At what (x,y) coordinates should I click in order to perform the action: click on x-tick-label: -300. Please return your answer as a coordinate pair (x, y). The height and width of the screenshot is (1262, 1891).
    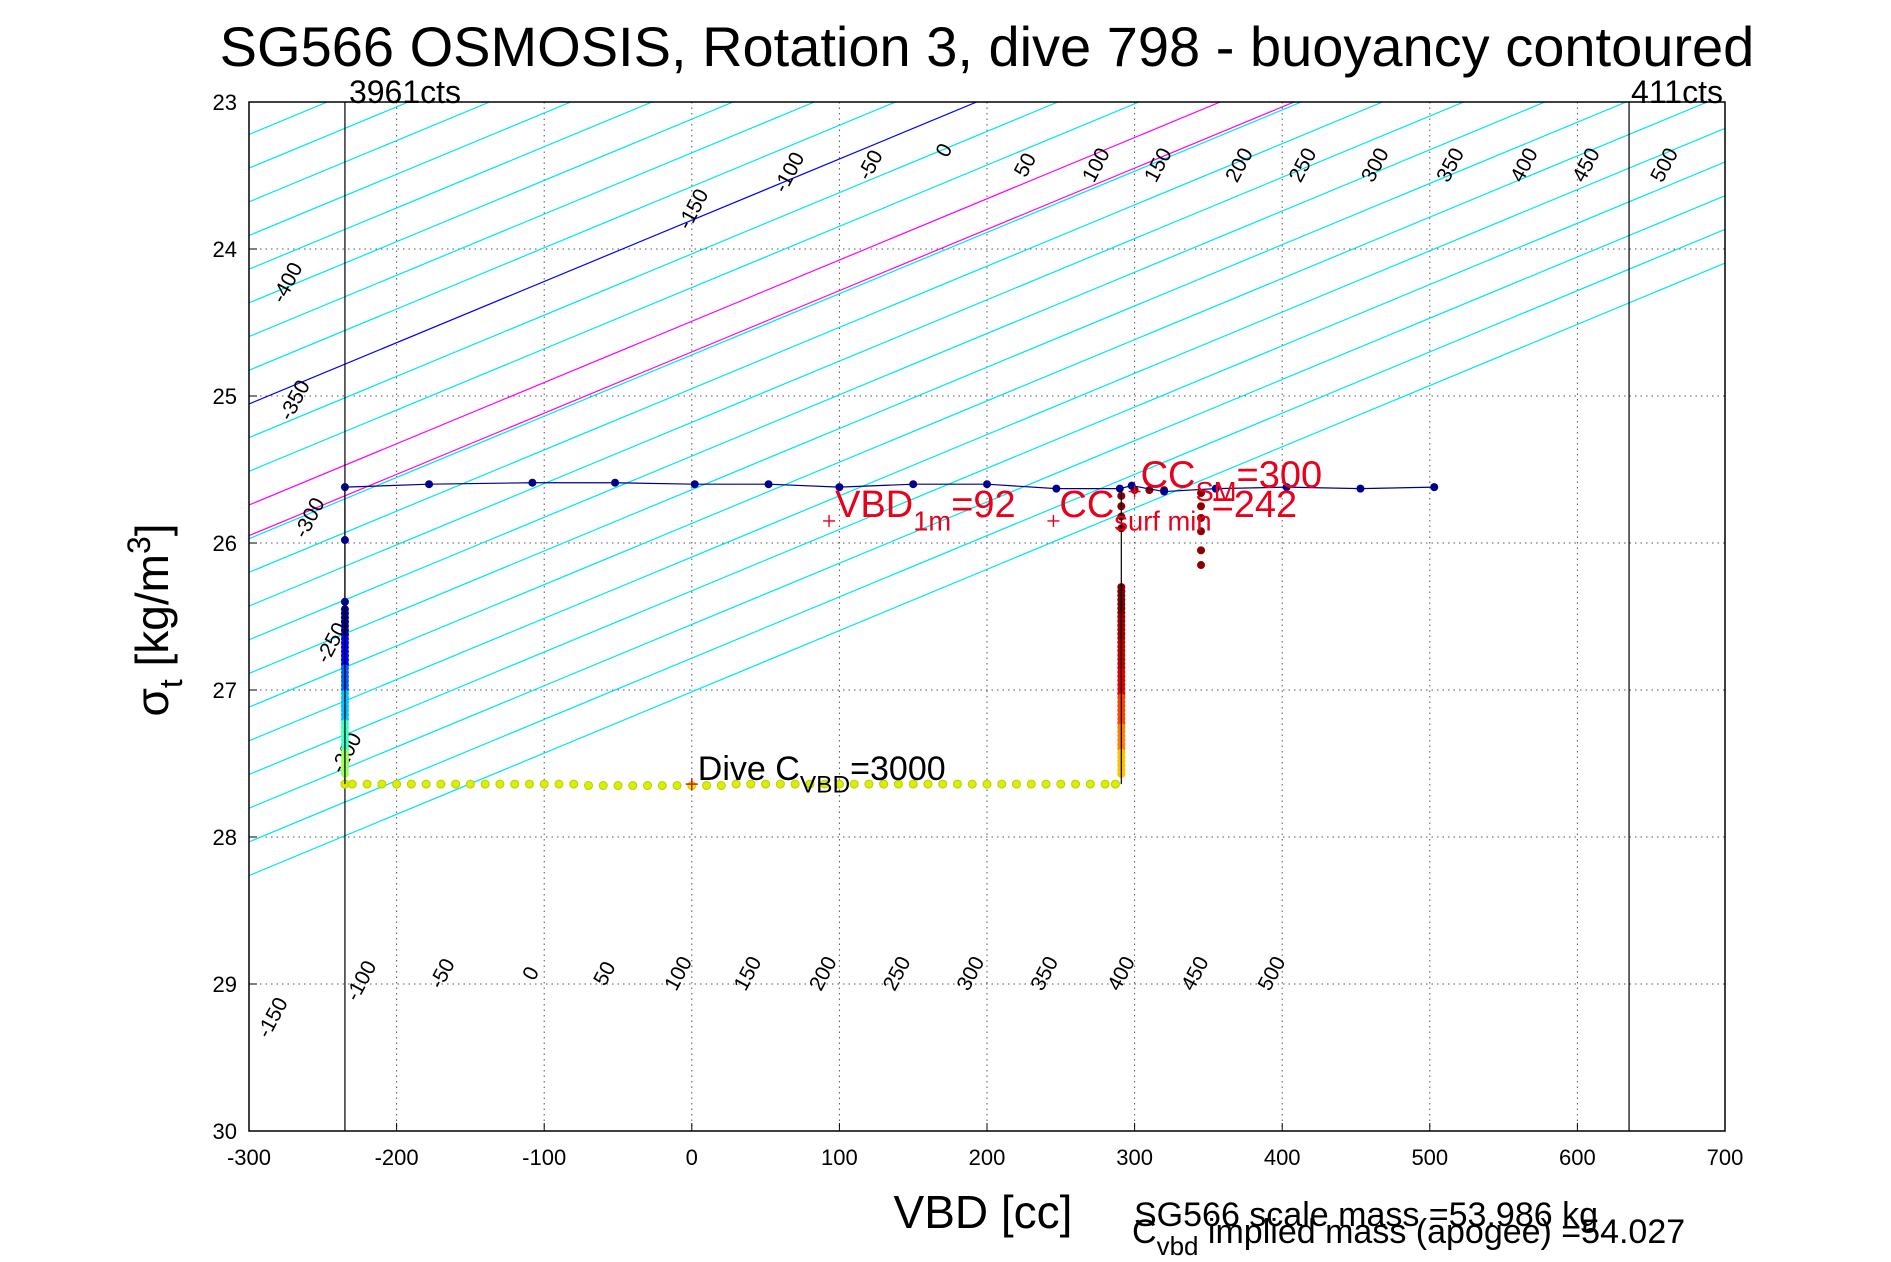
    Looking at the image, I should click on (249, 1157).